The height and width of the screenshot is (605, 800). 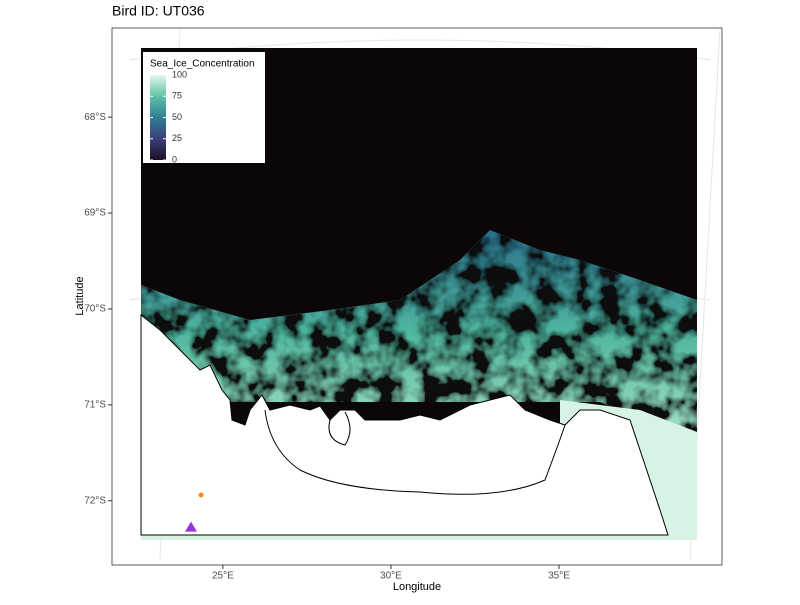 What do you see at coordinates (95, 500) in the screenshot?
I see `y-tick-label: 72°S` at bounding box center [95, 500].